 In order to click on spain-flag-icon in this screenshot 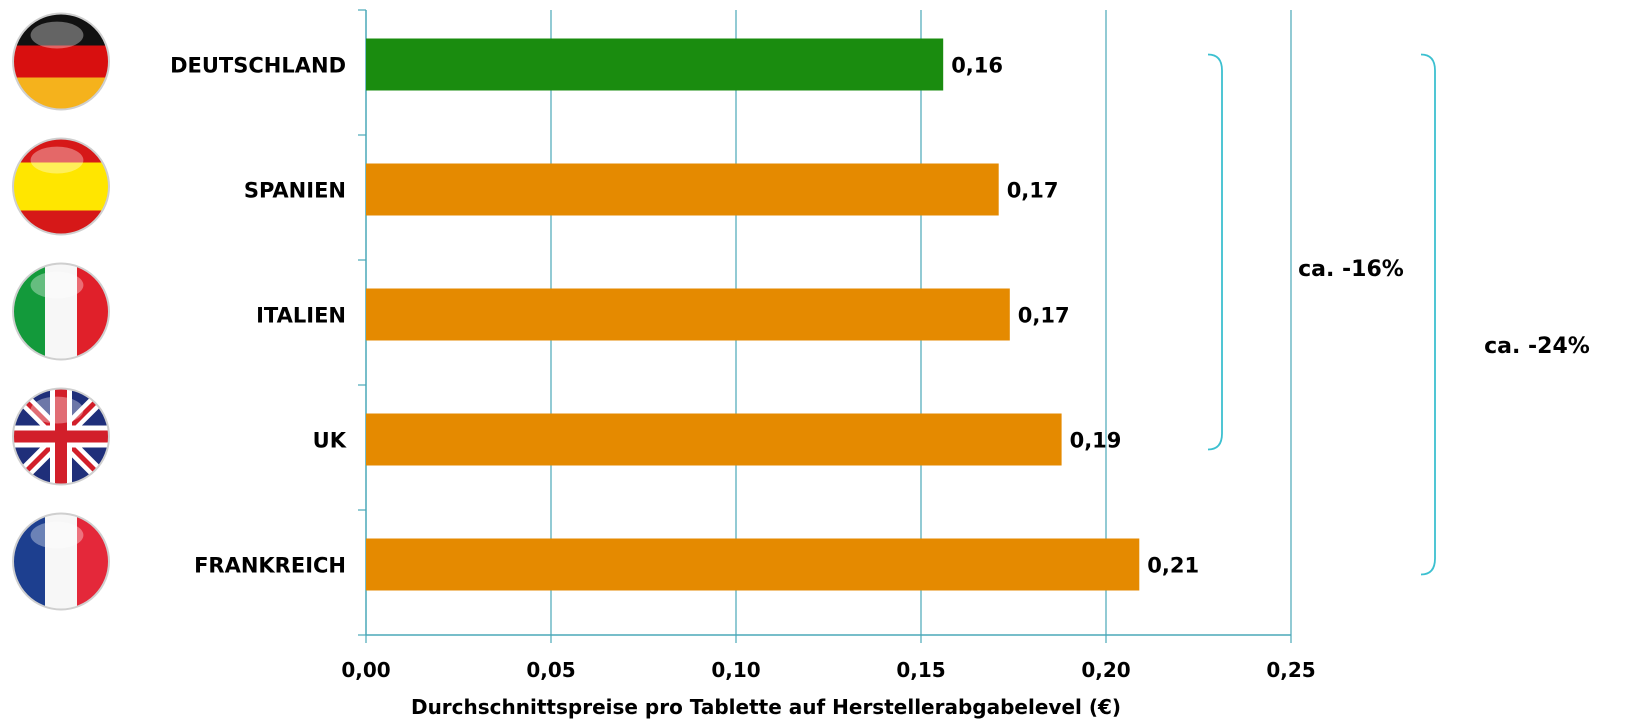, I will do `click(61, 186)`.